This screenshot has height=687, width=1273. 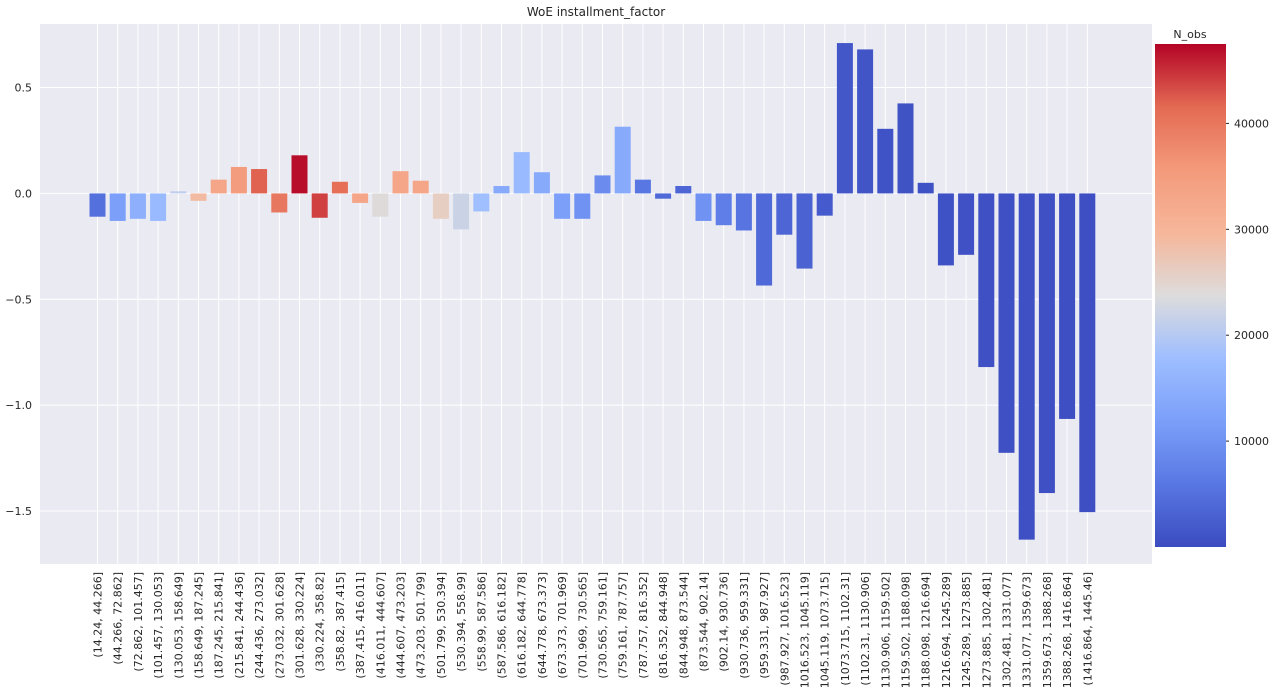 I want to click on x-tick-label: (187.245, 215.841], so click(x=219, y=625).